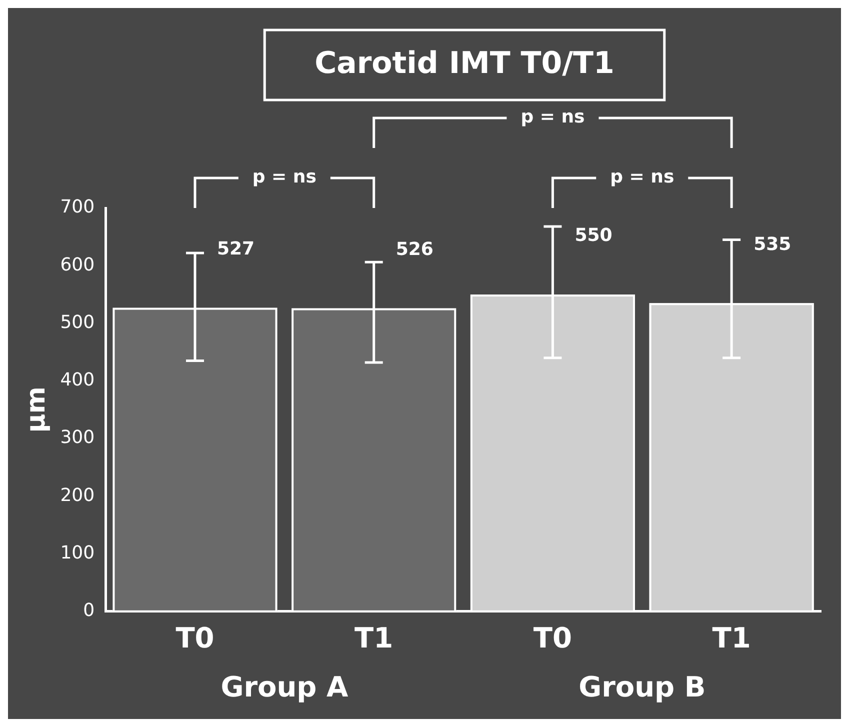  Describe the element at coordinates (235, 249) in the screenshot. I see `data-label: 527` at that location.